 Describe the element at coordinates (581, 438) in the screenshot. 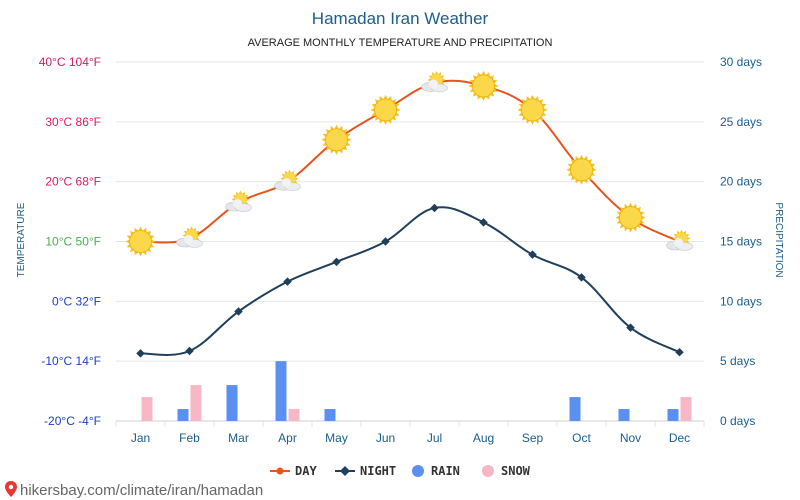

I see `x-tick-label: Oct` at that location.